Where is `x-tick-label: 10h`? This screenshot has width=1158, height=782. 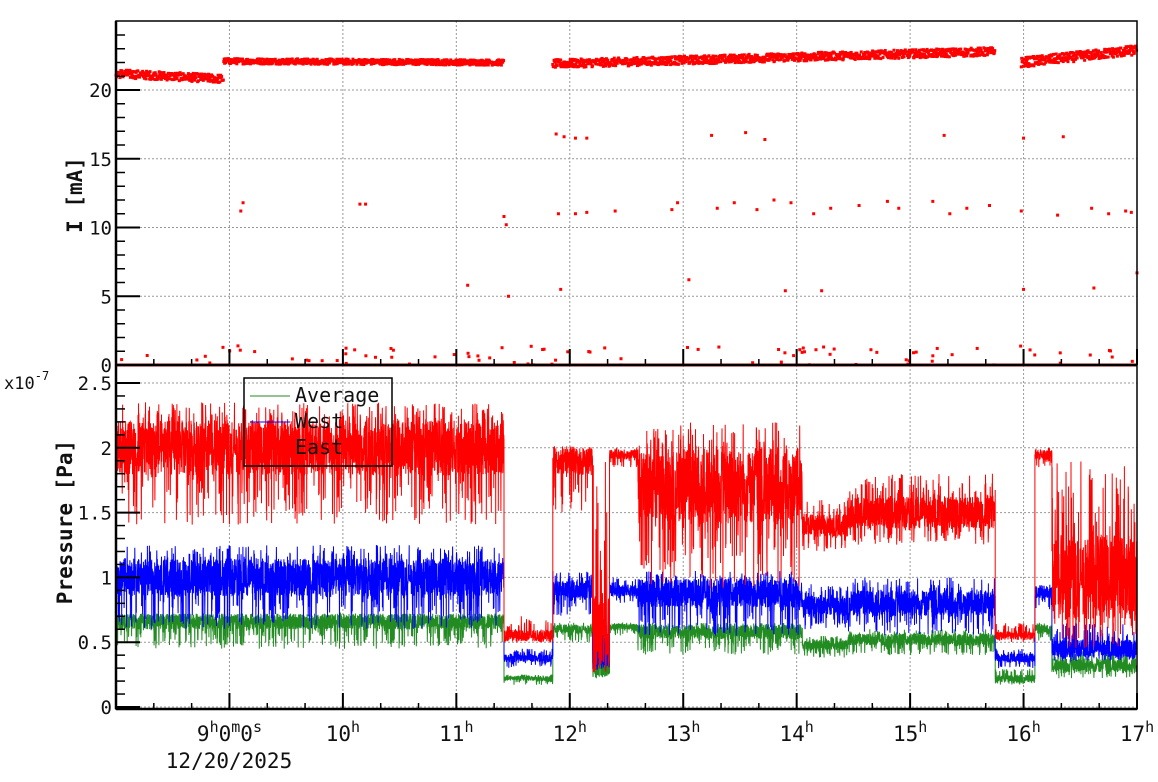
x-tick-label: 10h is located at coordinates (343, 732).